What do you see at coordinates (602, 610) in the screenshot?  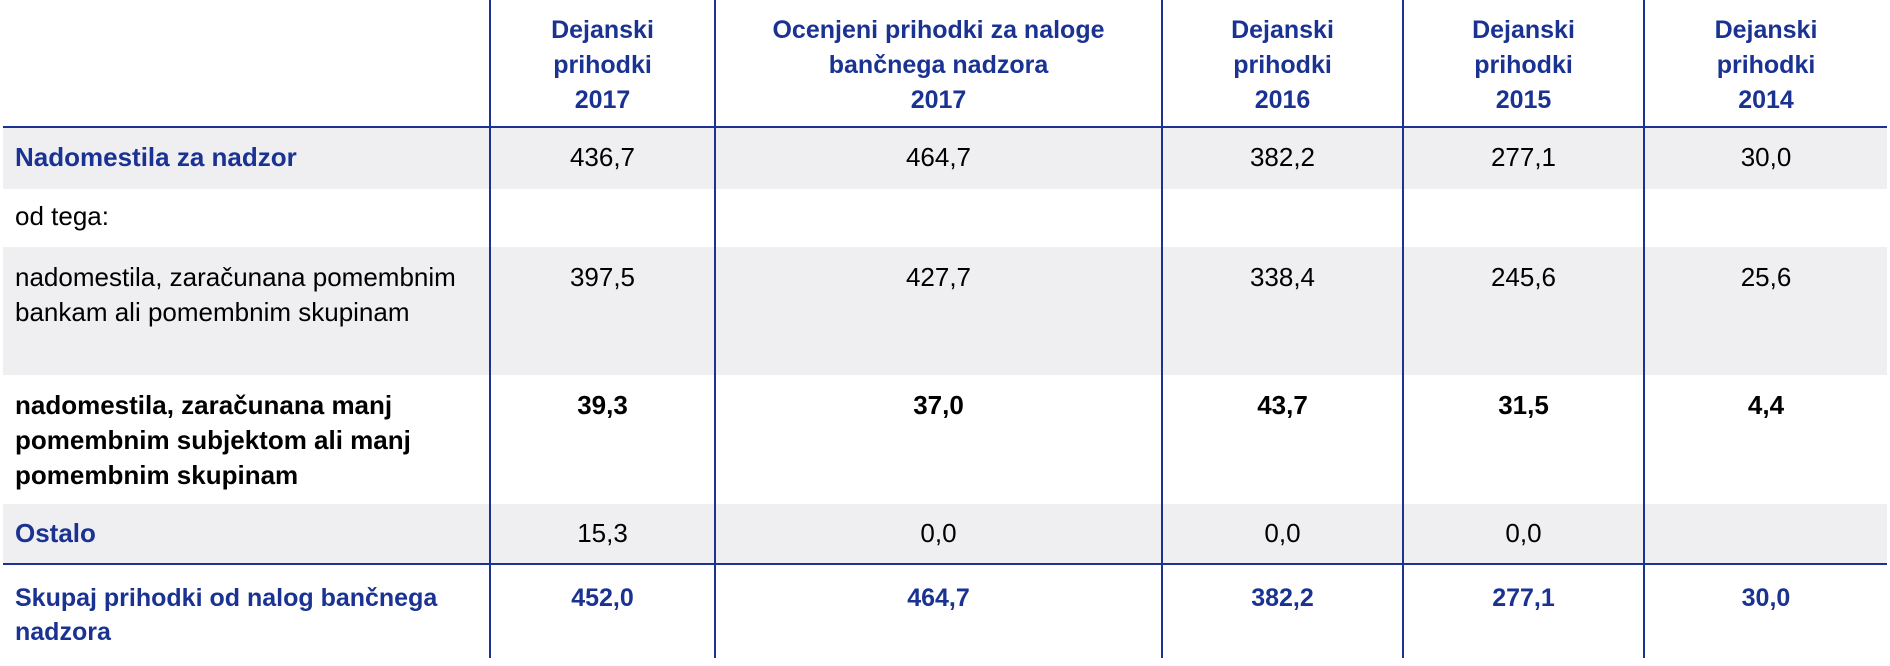 I see `table-cell: 452,0` at bounding box center [602, 610].